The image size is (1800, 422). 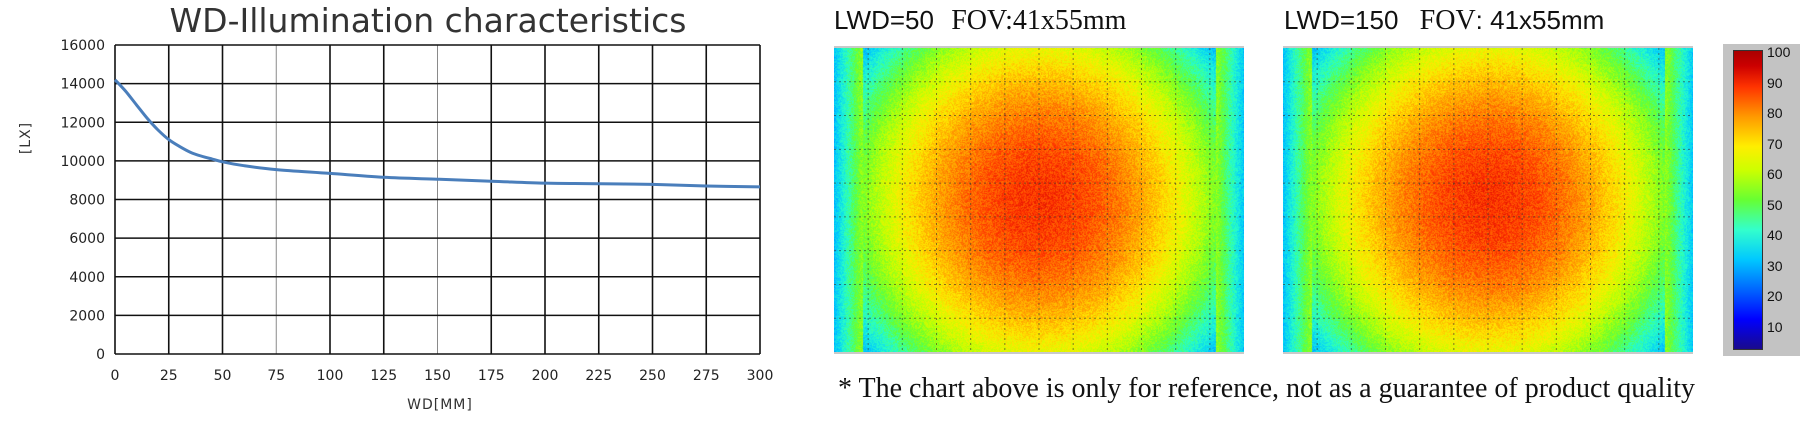 I want to click on y-tick-label: 12000, so click(x=82, y=123).